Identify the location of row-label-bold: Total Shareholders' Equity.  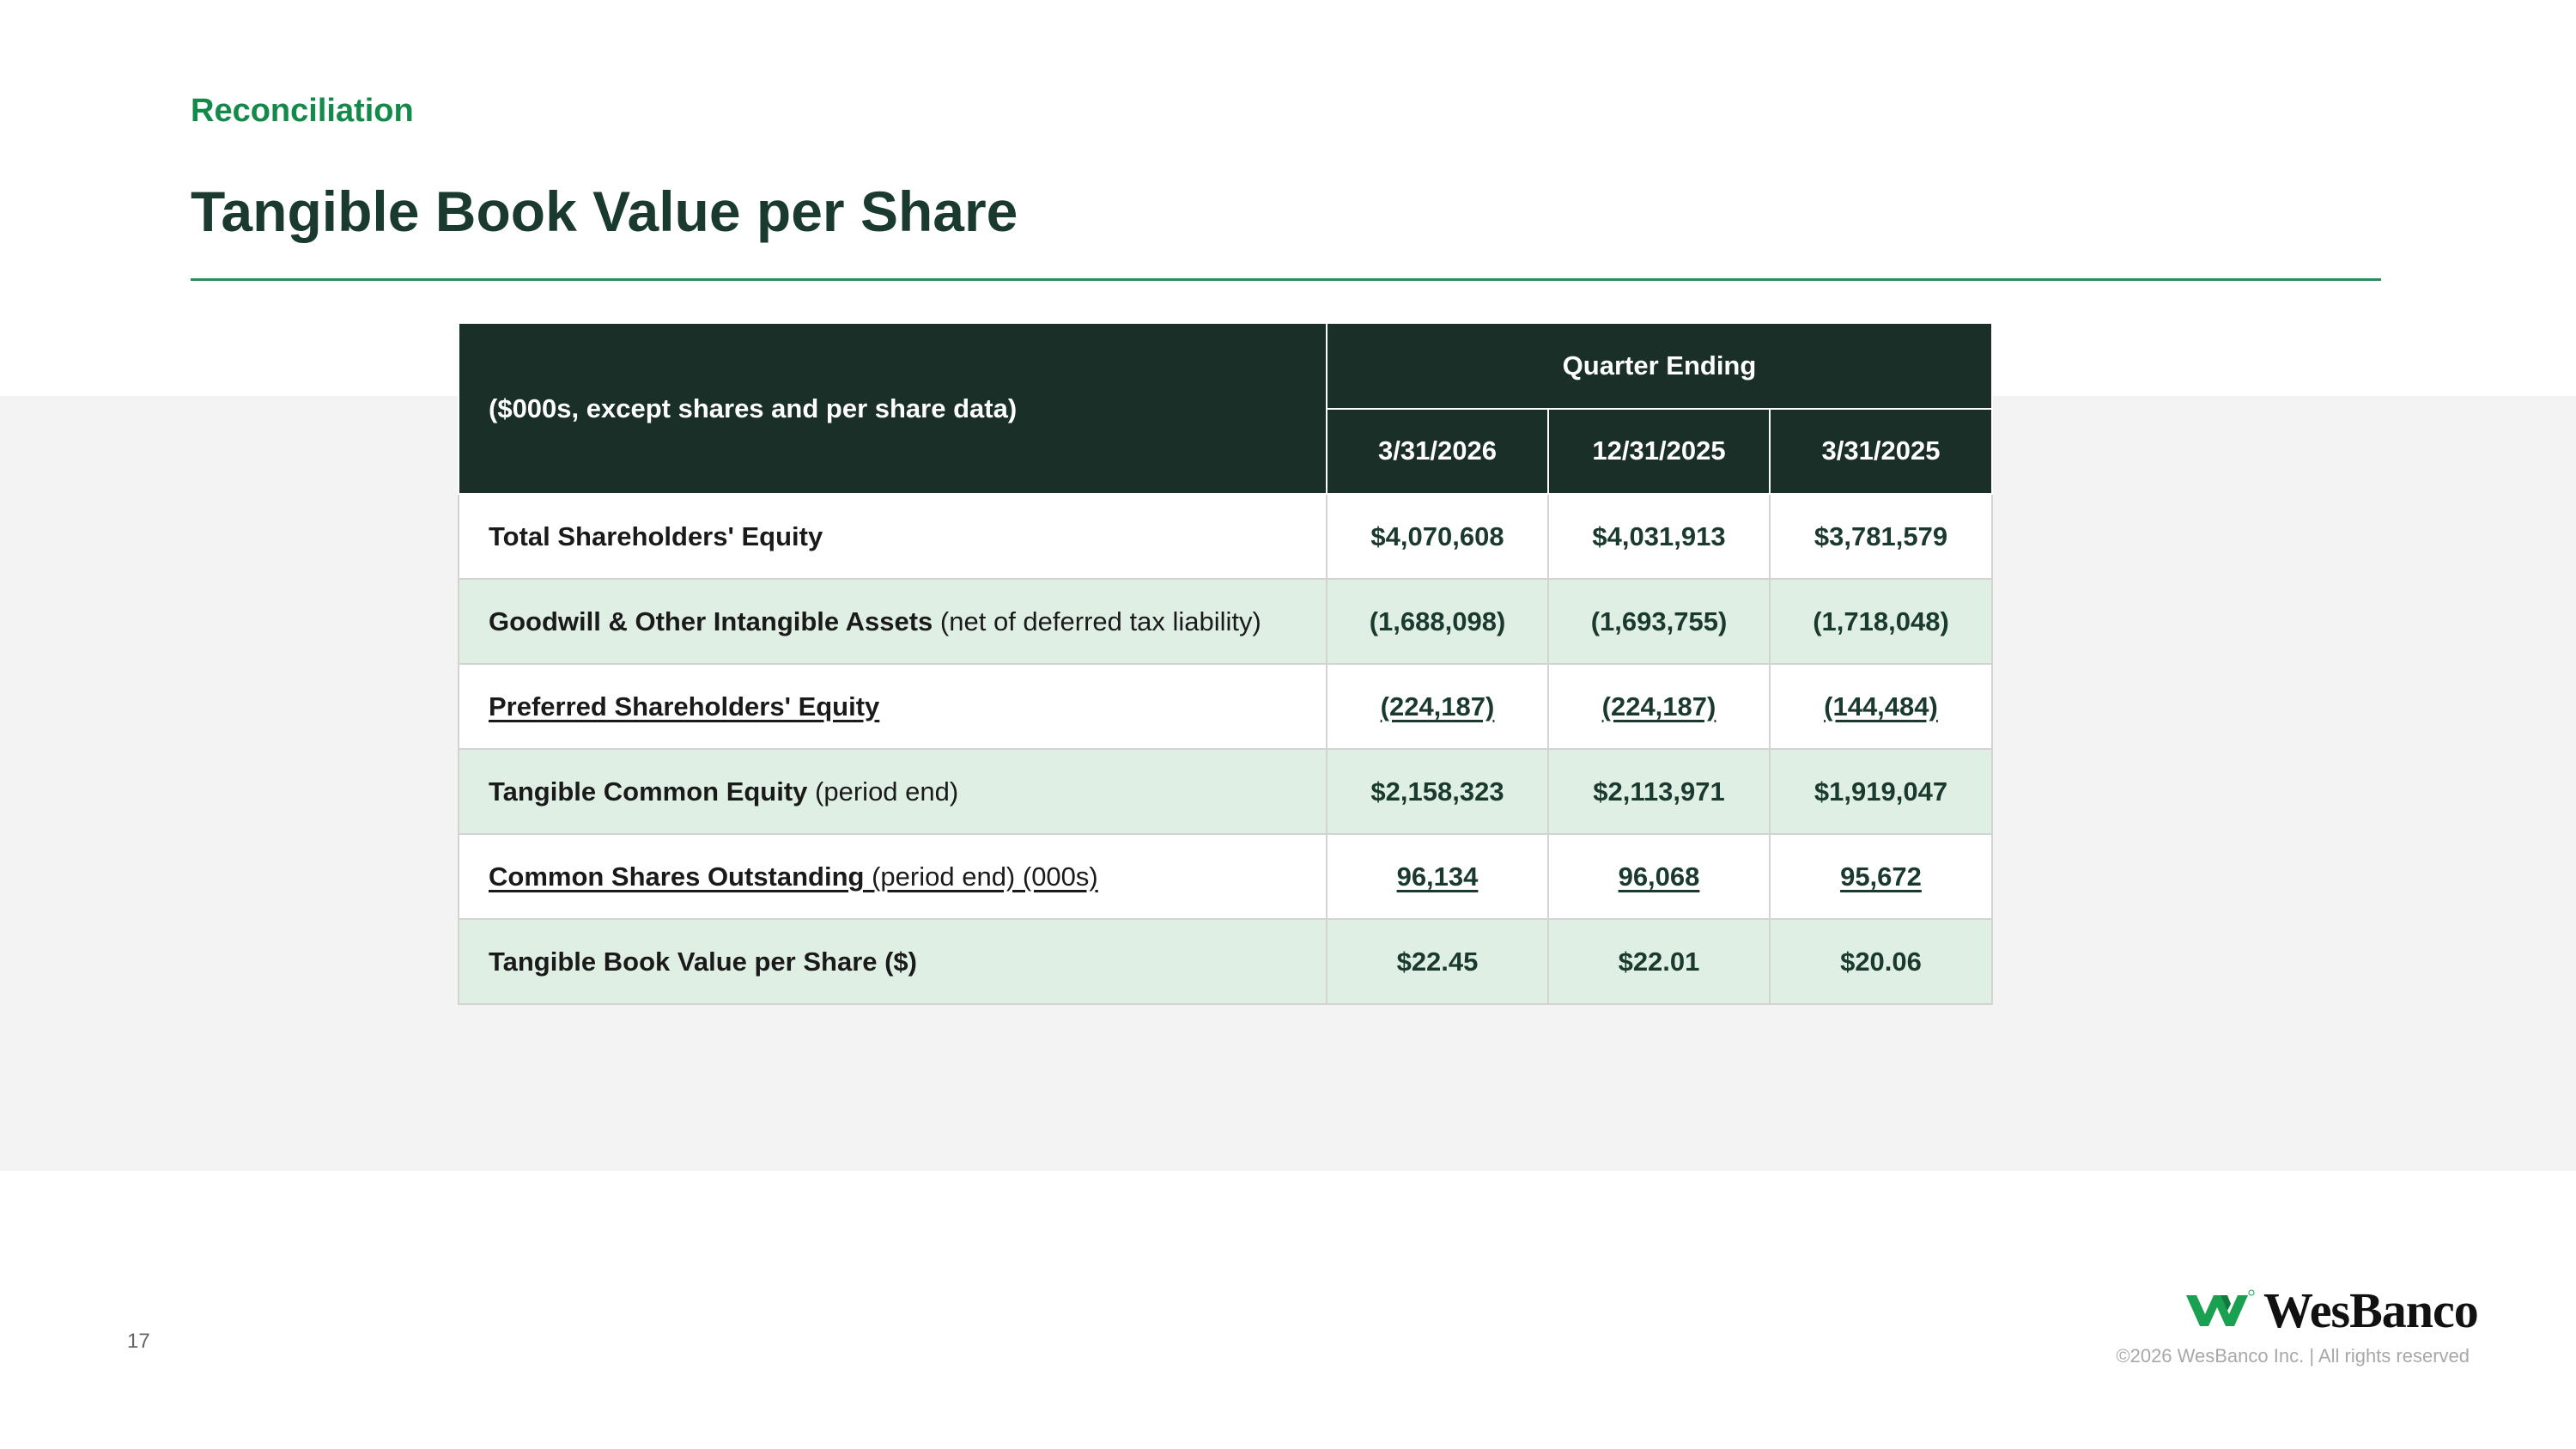
(656, 536).